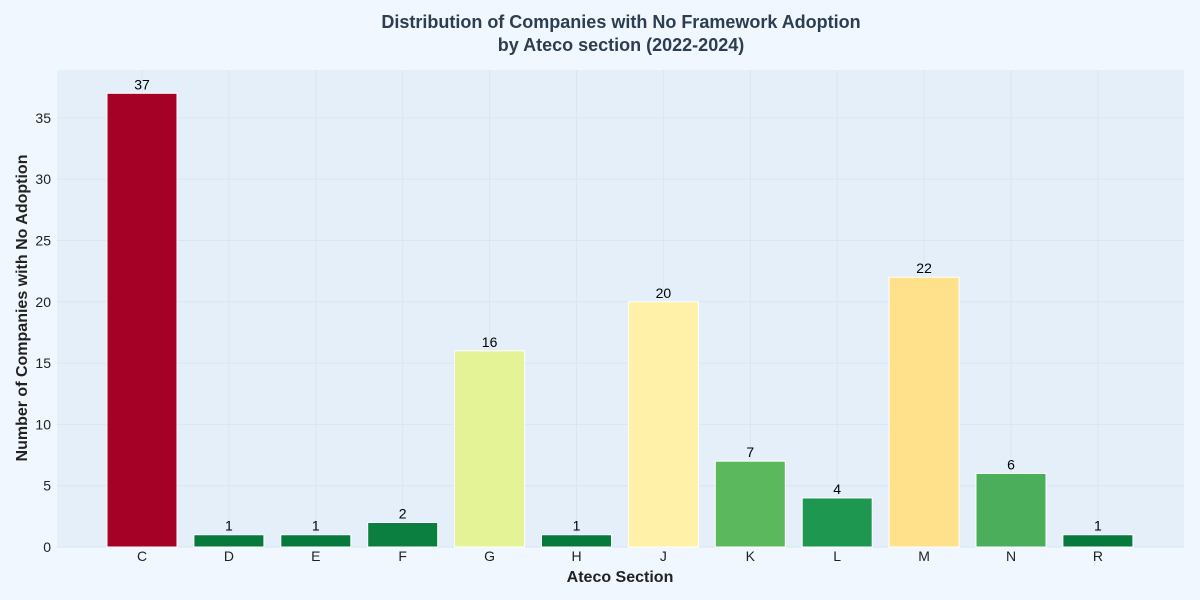  What do you see at coordinates (403, 513) in the screenshot?
I see `data-label-F: 2` at bounding box center [403, 513].